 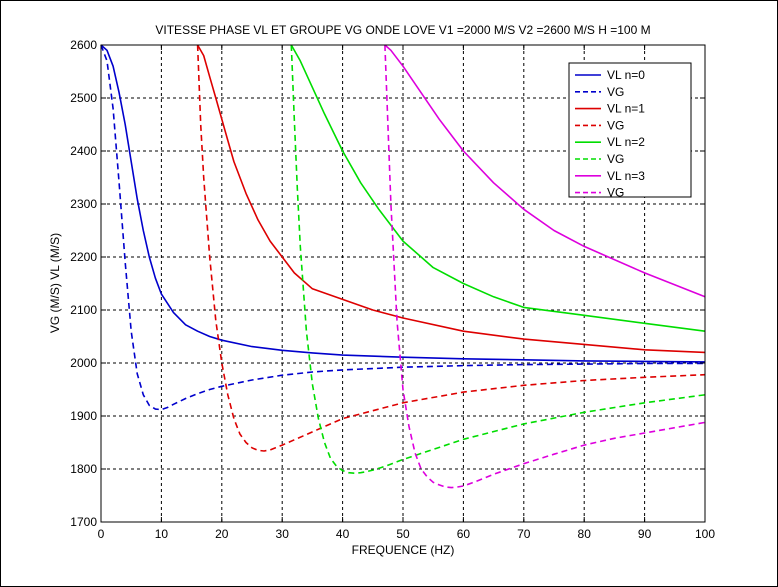 I want to click on y-tick-label: 2100, so click(x=83, y=310).